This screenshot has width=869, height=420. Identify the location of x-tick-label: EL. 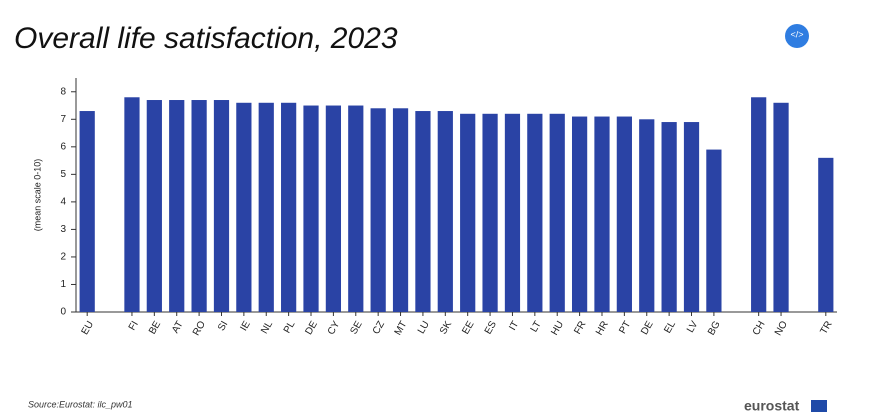
(670, 327).